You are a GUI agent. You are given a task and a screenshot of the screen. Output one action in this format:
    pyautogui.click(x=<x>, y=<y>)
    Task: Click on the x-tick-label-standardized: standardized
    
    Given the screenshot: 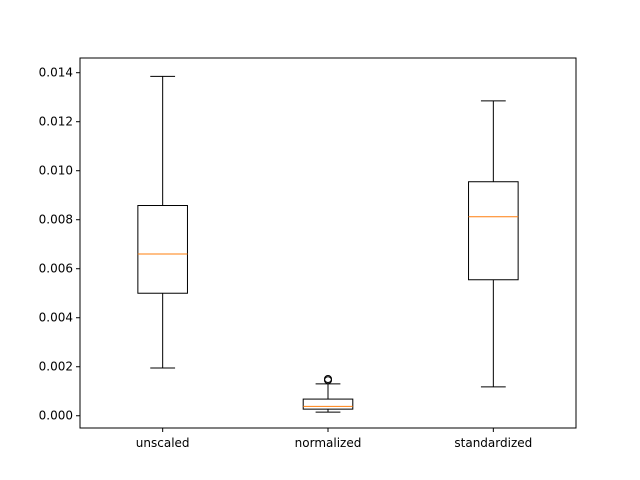 What is the action you would take?
    pyautogui.click(x=493, y=443)
    